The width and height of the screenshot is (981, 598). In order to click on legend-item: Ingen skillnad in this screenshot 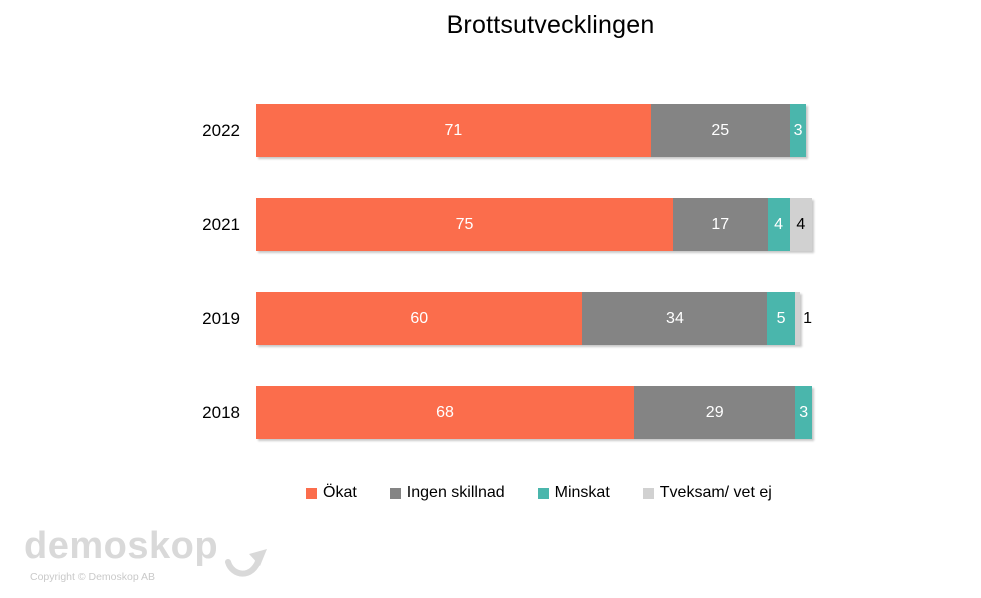, I will do `click(447, 493)`.